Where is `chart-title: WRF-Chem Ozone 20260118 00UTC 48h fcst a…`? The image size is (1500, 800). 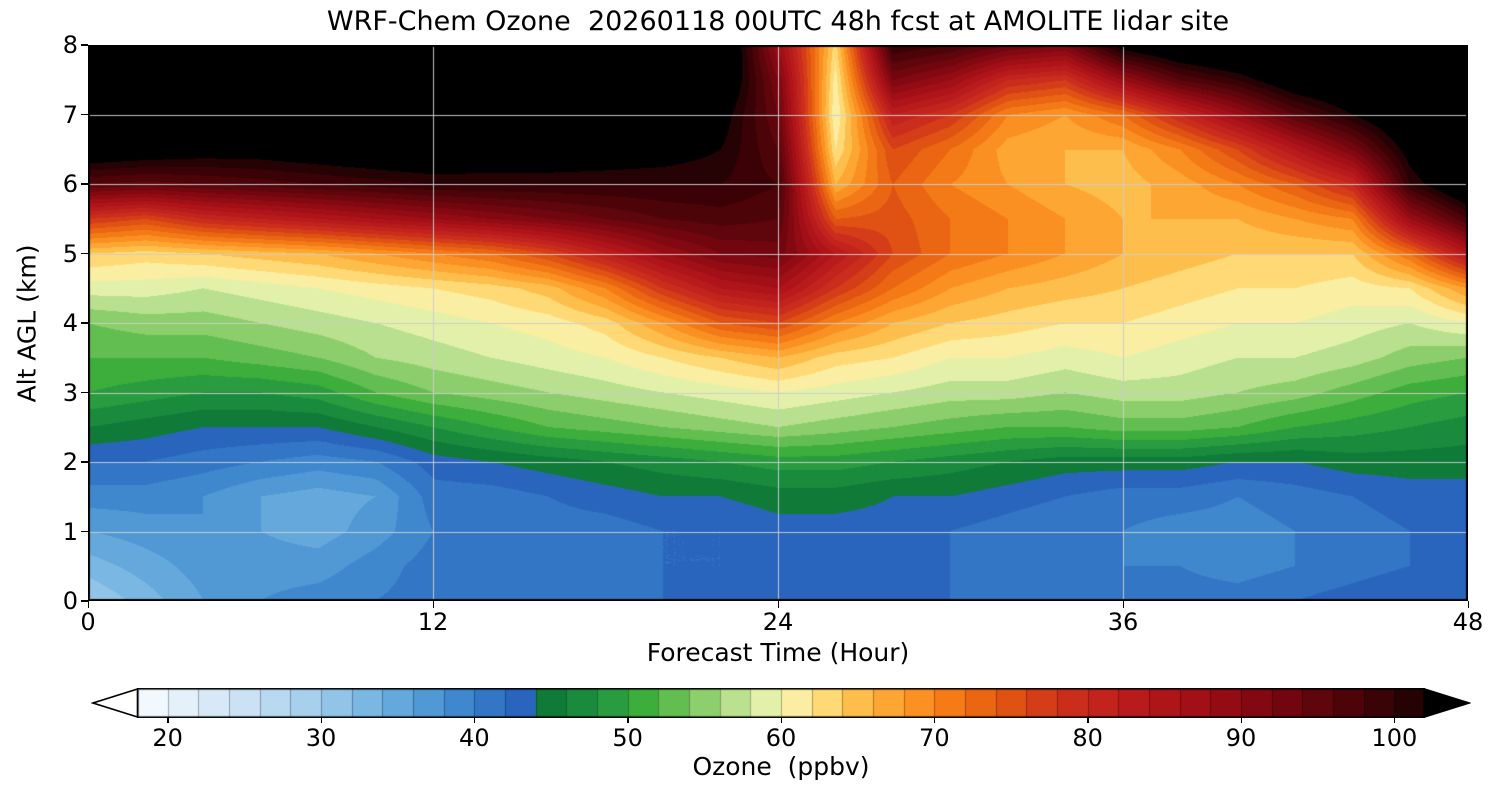 chart-title: WRF-Chem Ozone 20260118 00UTC 48h fcst a… is located at coordinates (778, 21).